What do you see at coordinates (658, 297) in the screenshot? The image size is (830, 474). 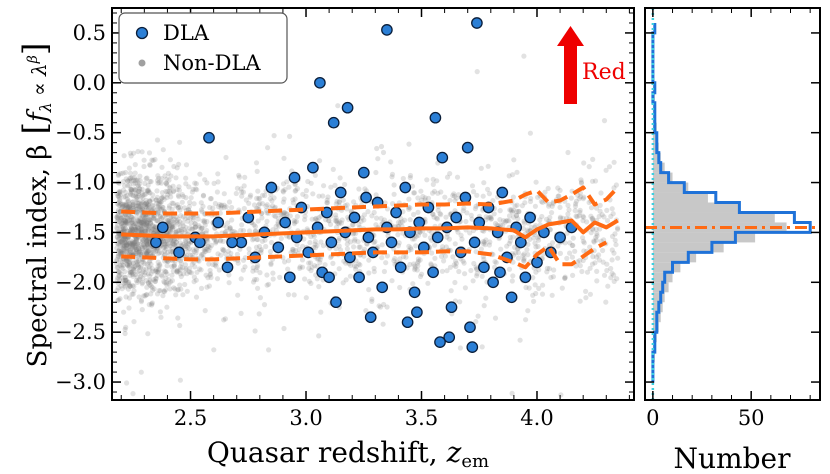 I see `nondla-hist-bar` at bounding box center [658, 297].